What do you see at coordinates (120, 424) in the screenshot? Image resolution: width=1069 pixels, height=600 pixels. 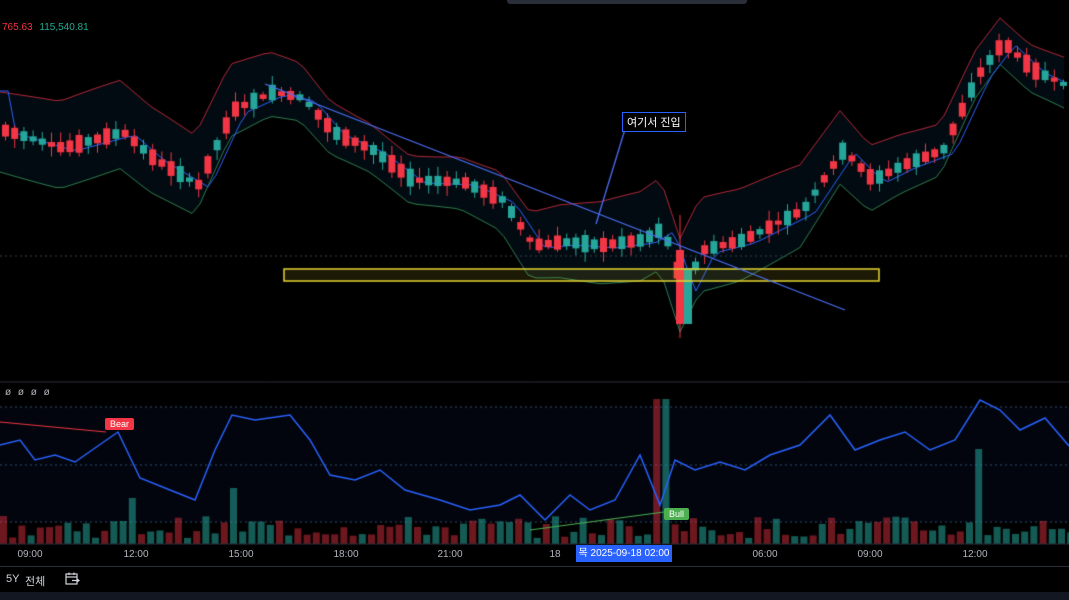 I see `bear-signal-badge: Bear` at bounding box center [120, 424].